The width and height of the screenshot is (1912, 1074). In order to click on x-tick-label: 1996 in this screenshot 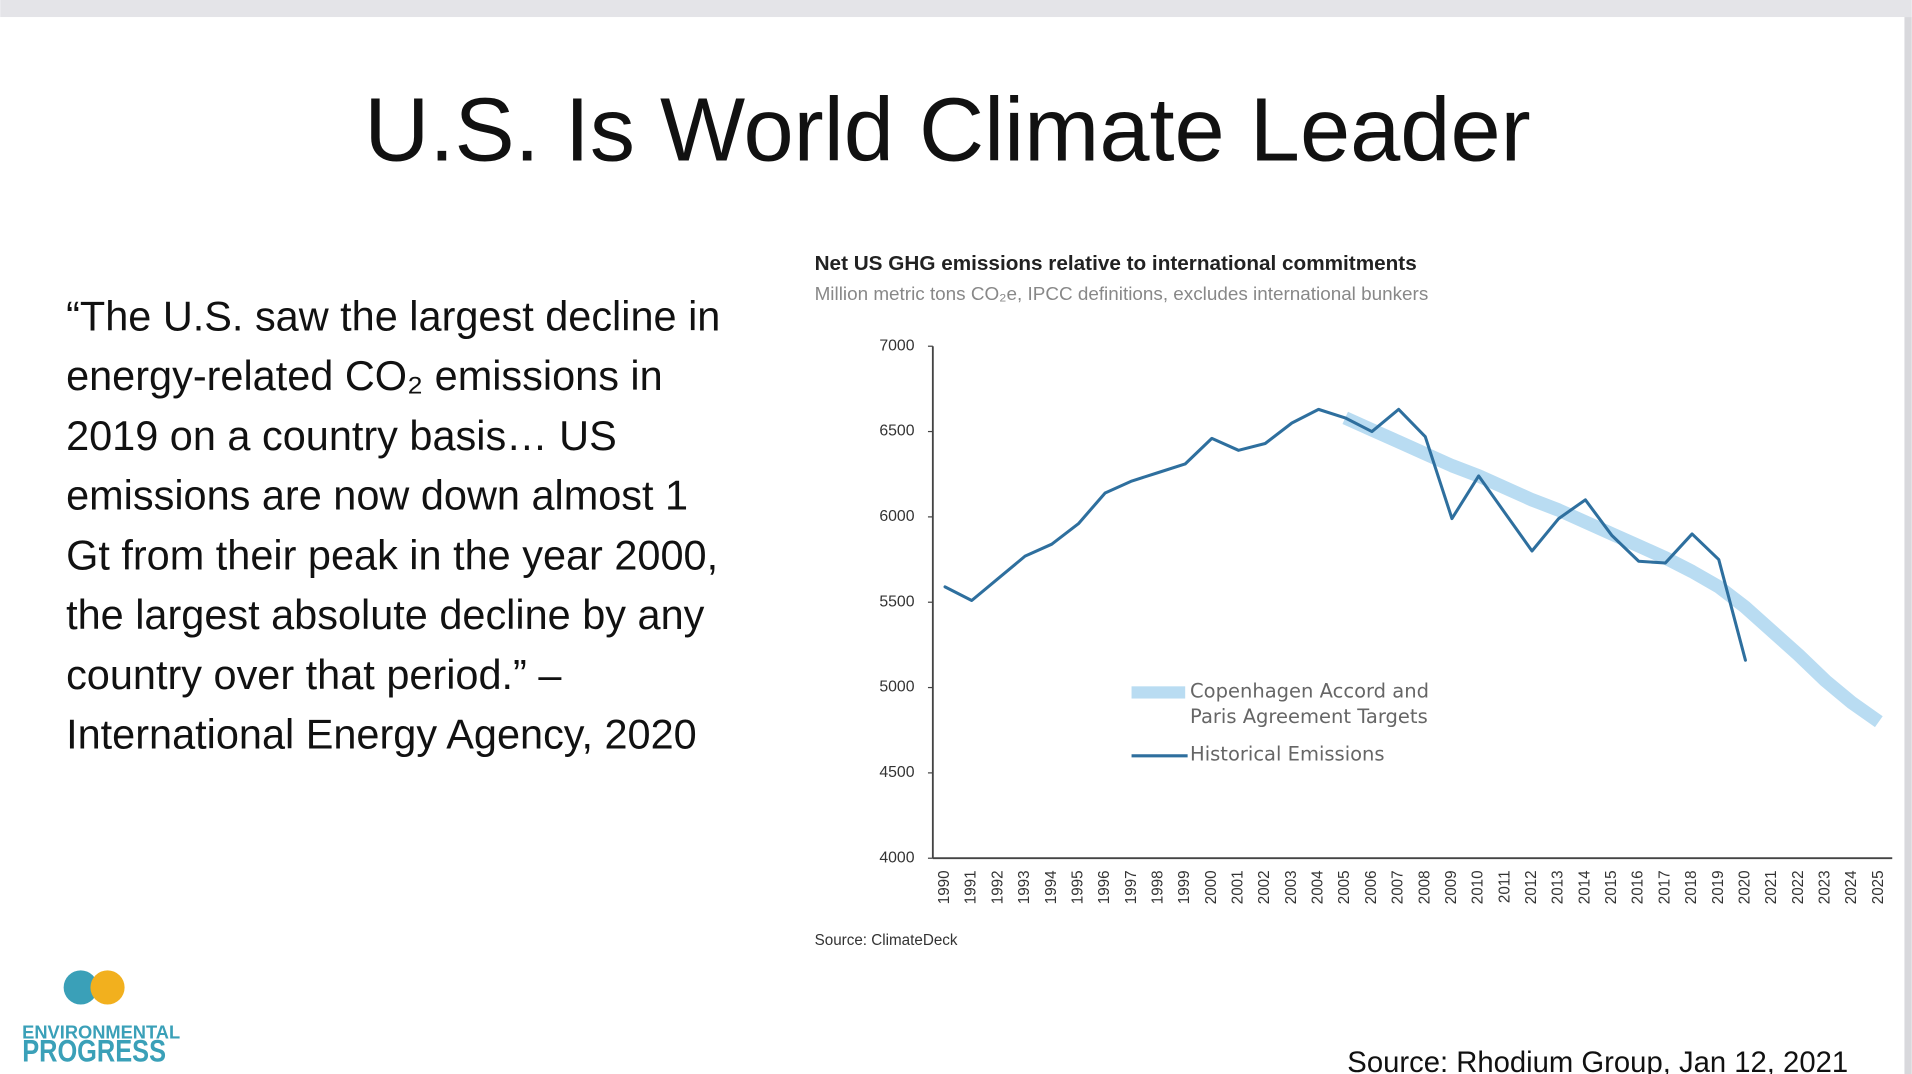, I will do `click(1104, 887)`.